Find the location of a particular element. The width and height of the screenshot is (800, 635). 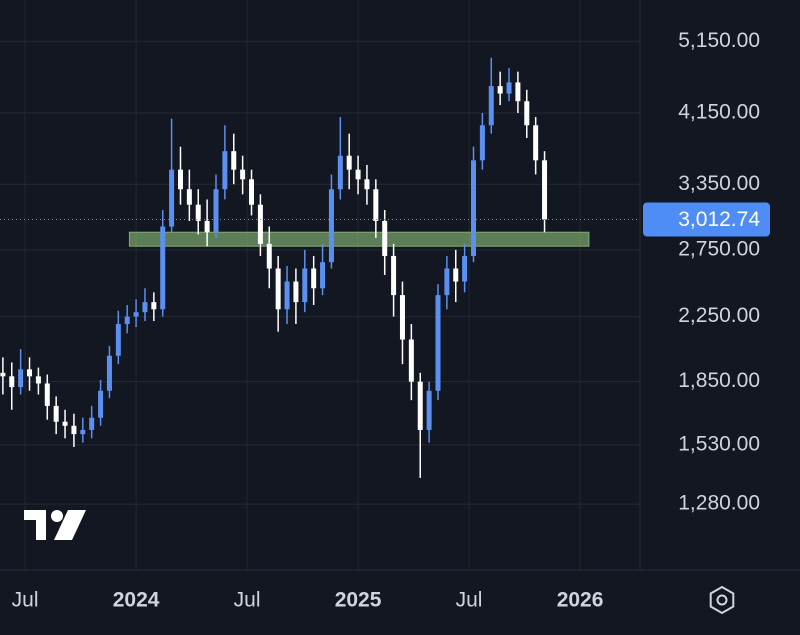

y-tick-label: 4,150.00 is located at coordinates (719, 112).